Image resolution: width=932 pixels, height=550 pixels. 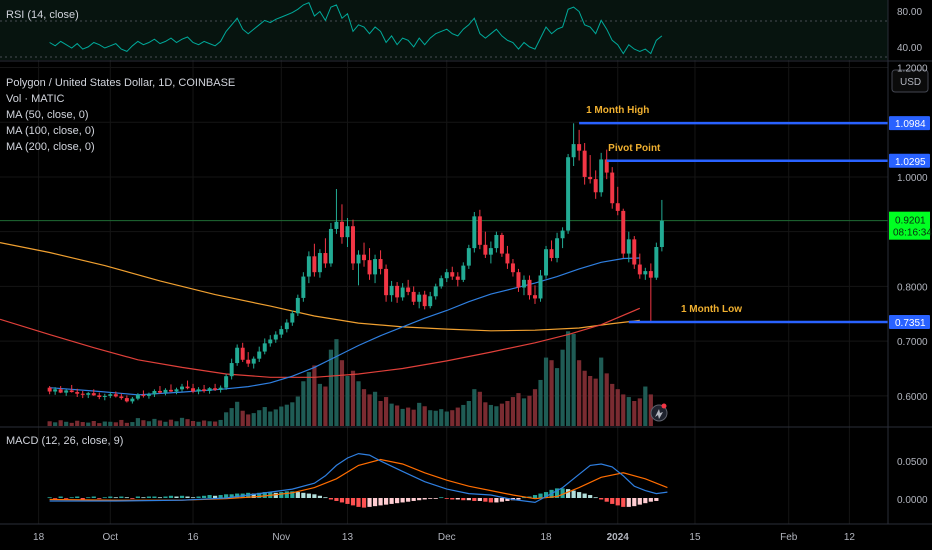 I want to click on annotation-1: Pivot Point, so click(x=747, y=153).